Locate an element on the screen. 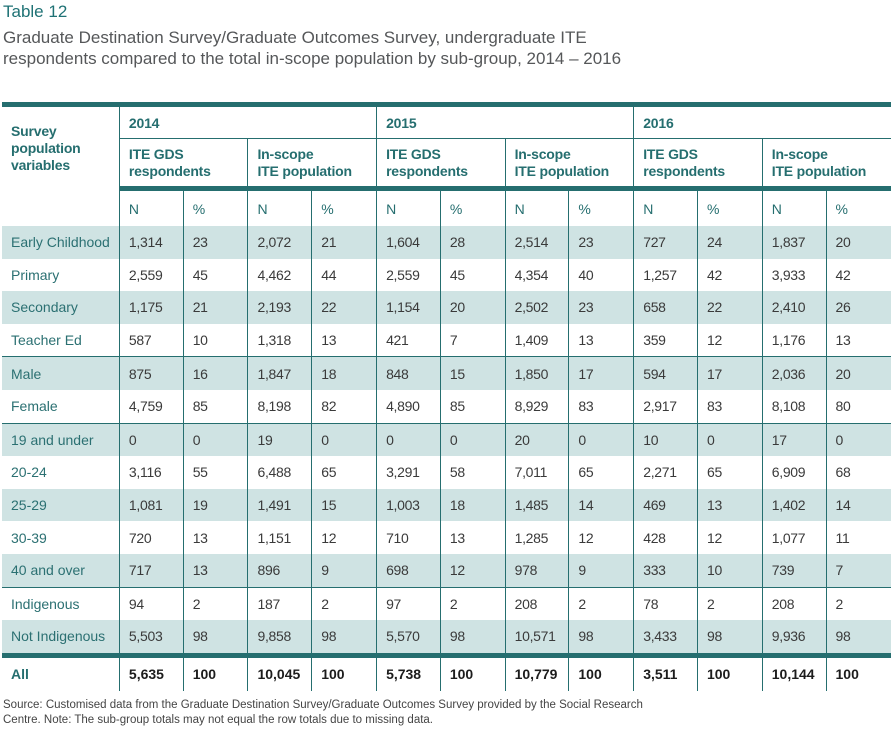 This screenshot has height=732, width=894. cell-count: 1,257 is located at coordinates (665, 275).